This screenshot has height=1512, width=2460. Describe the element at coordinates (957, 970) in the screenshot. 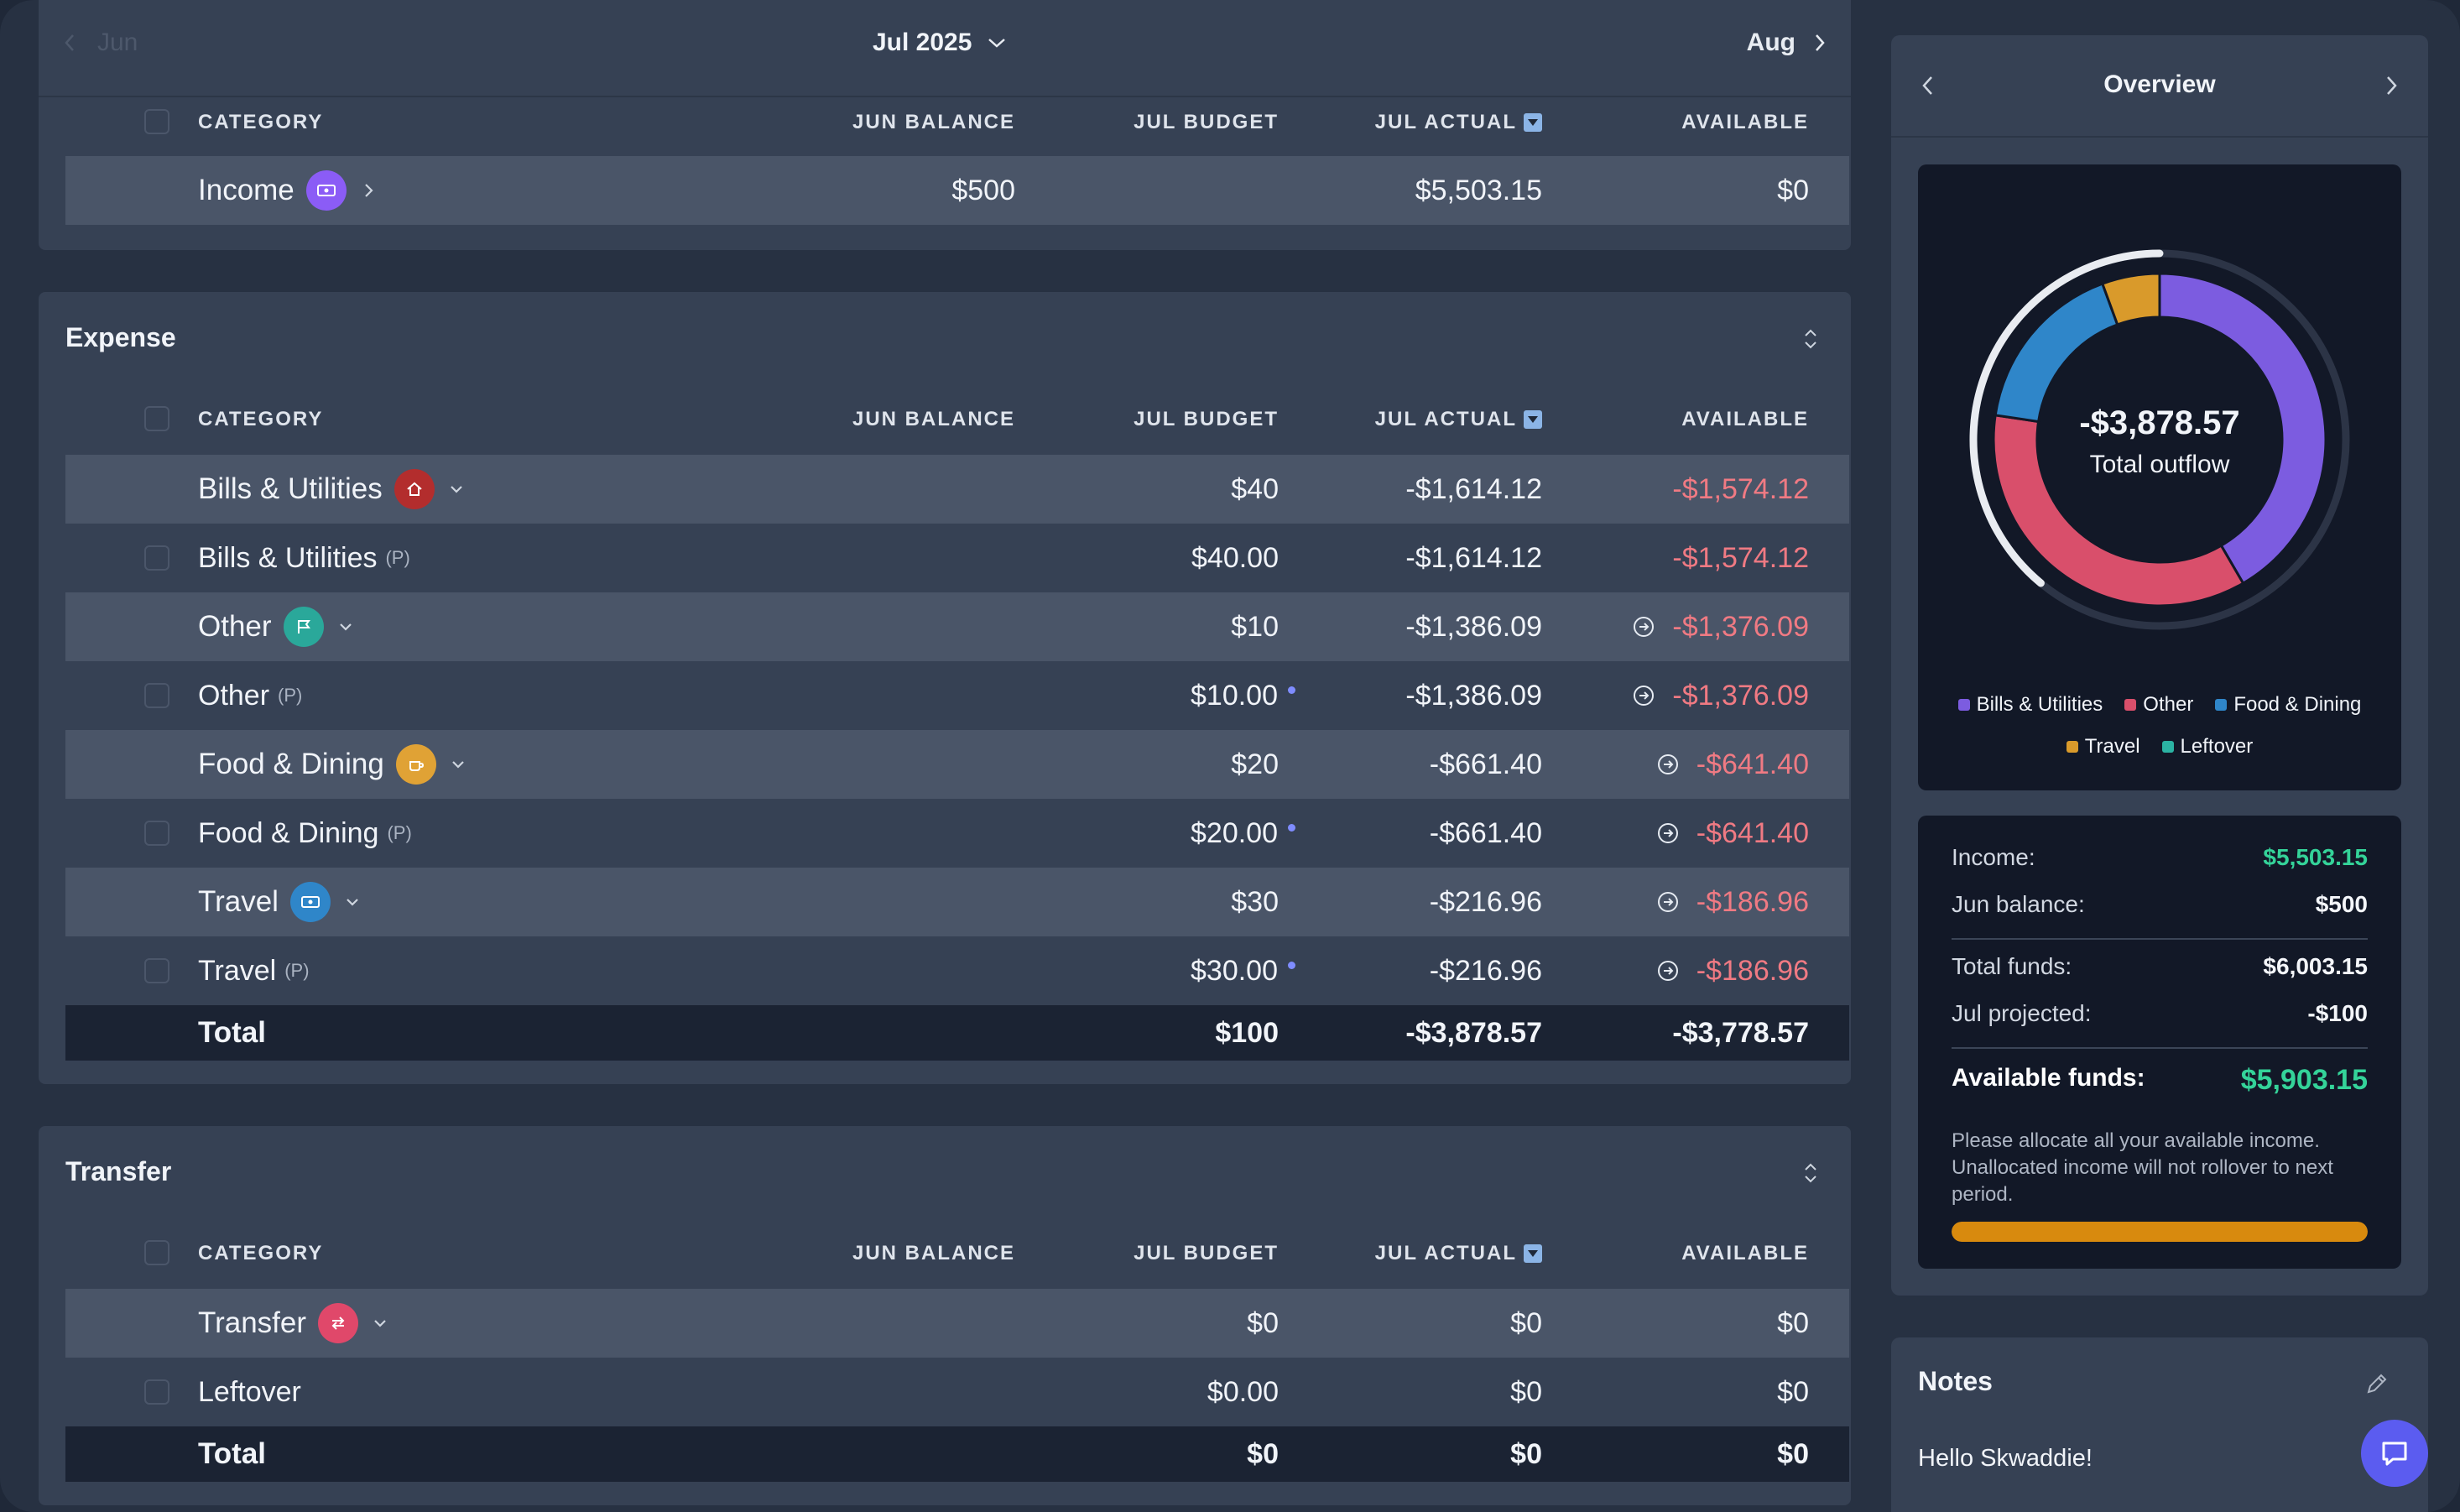

I see `table-row: Travel (P) $30.00 -$216.96 -$186.96` at that location.